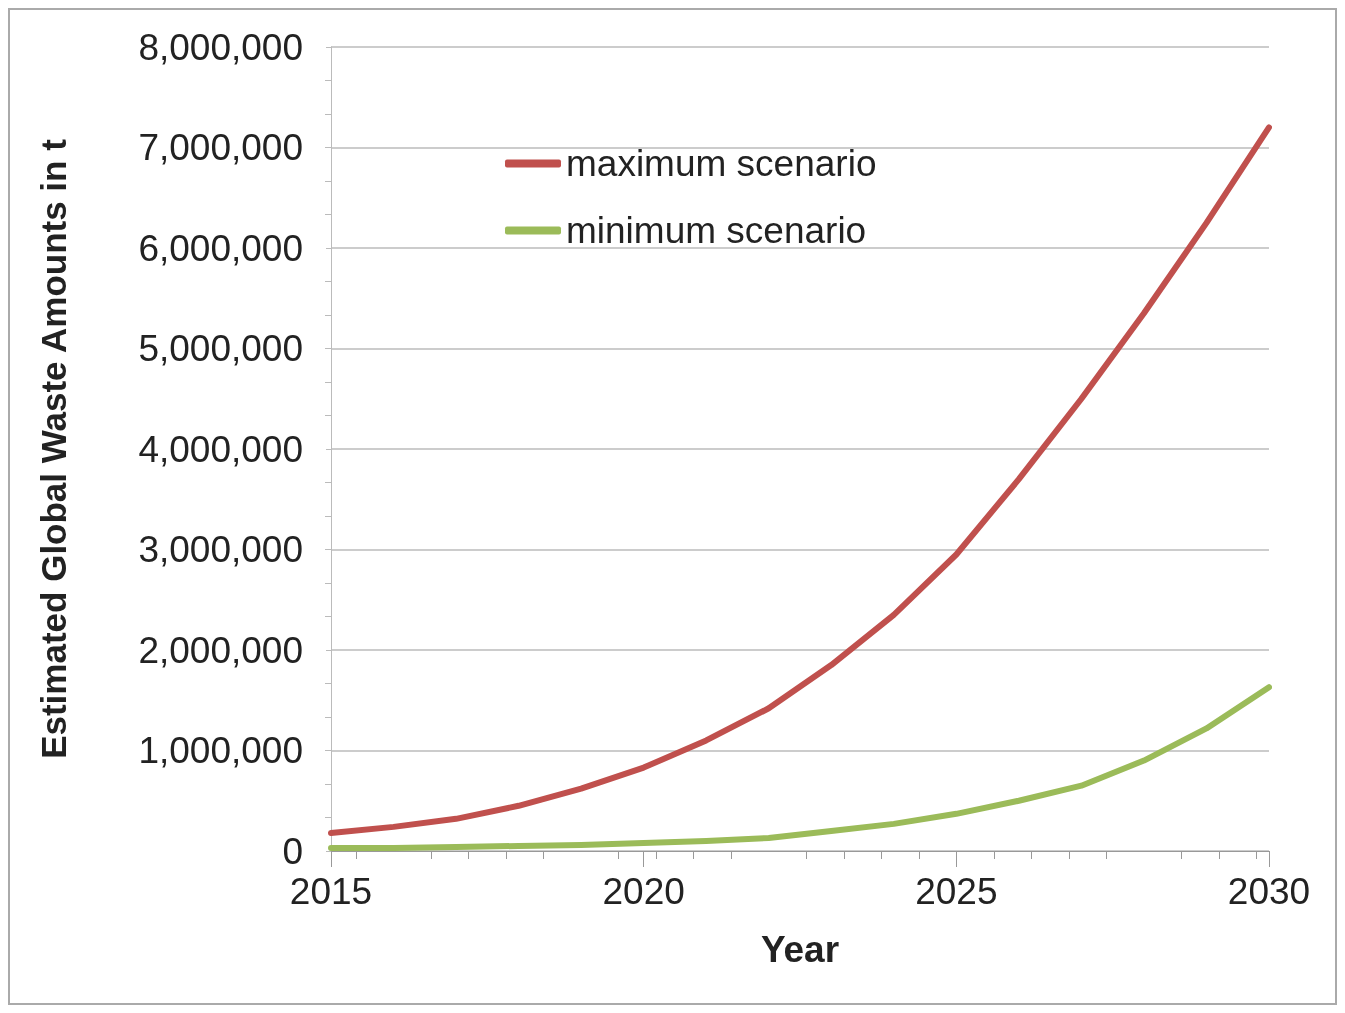 The width and height of the screenshot is (1345, 1013). I want to click on x-tick-label: 2025, so click(956, 891).